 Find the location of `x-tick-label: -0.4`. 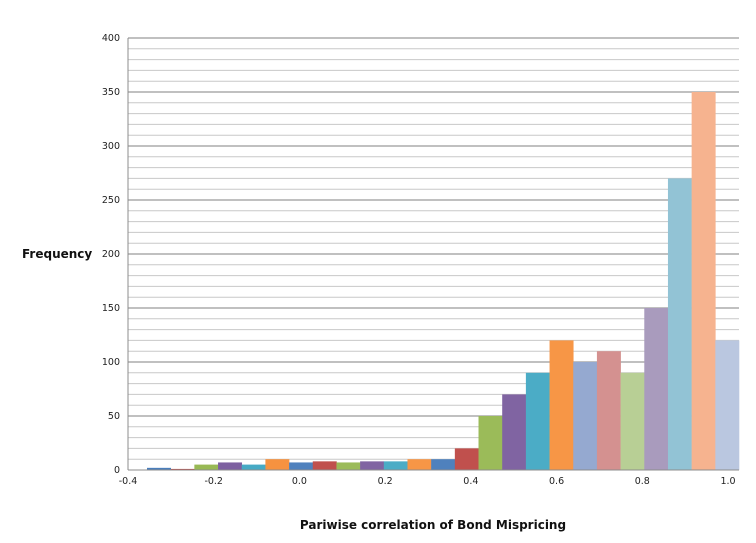

x-tick-label: -0.4 is located at coordinates (128, 481).